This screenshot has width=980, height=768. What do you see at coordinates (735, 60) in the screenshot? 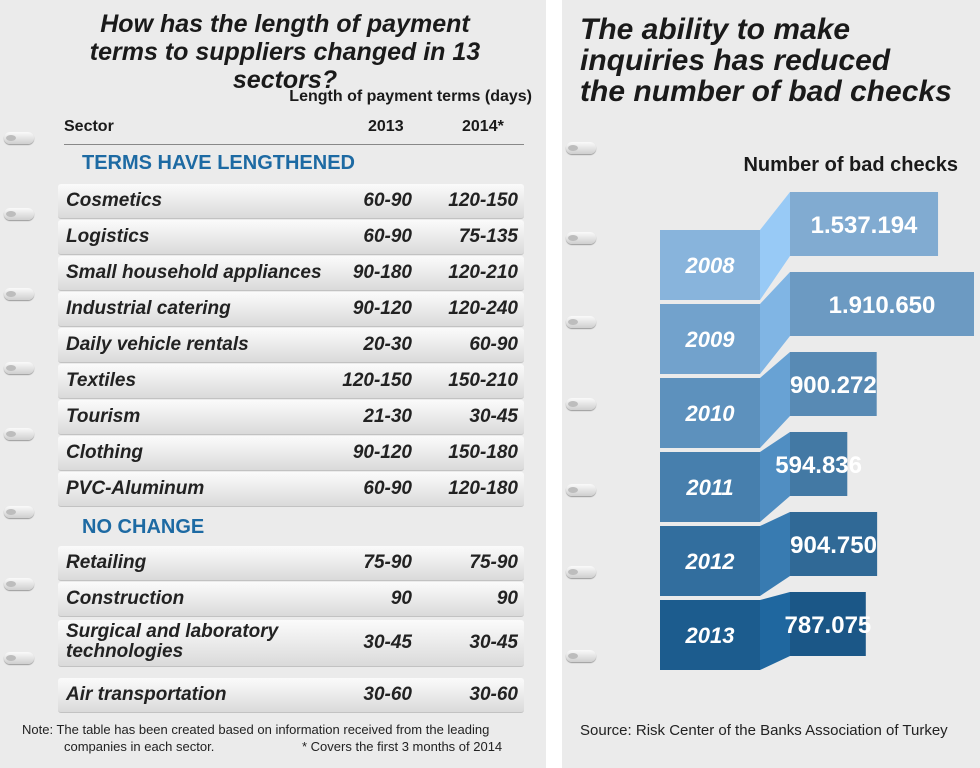
I see `title-line: inquiries has reduced` at bounding box center [735, 60].